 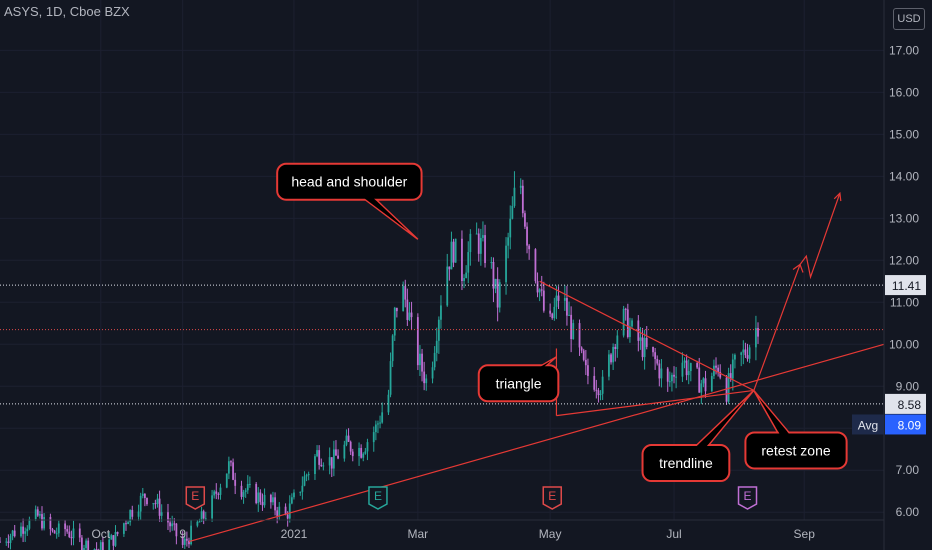 I want to click on y-tick-label: 15.00, so click(x=904, y=134).